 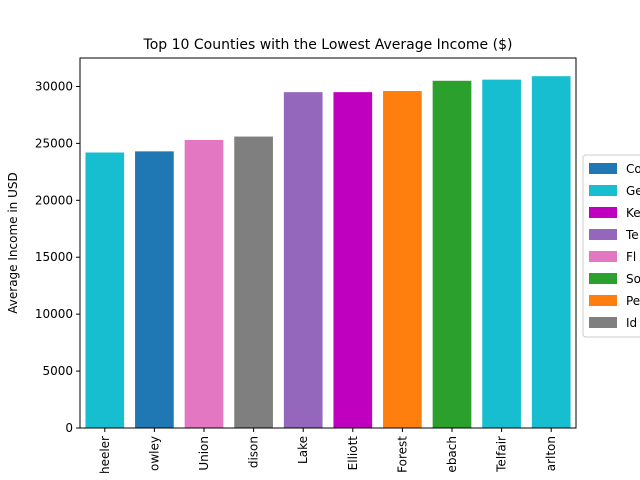 What do you see at coordinates (452, 254) in the screenshot?
I see `bar-ebach` at bounding box center [452, 254].